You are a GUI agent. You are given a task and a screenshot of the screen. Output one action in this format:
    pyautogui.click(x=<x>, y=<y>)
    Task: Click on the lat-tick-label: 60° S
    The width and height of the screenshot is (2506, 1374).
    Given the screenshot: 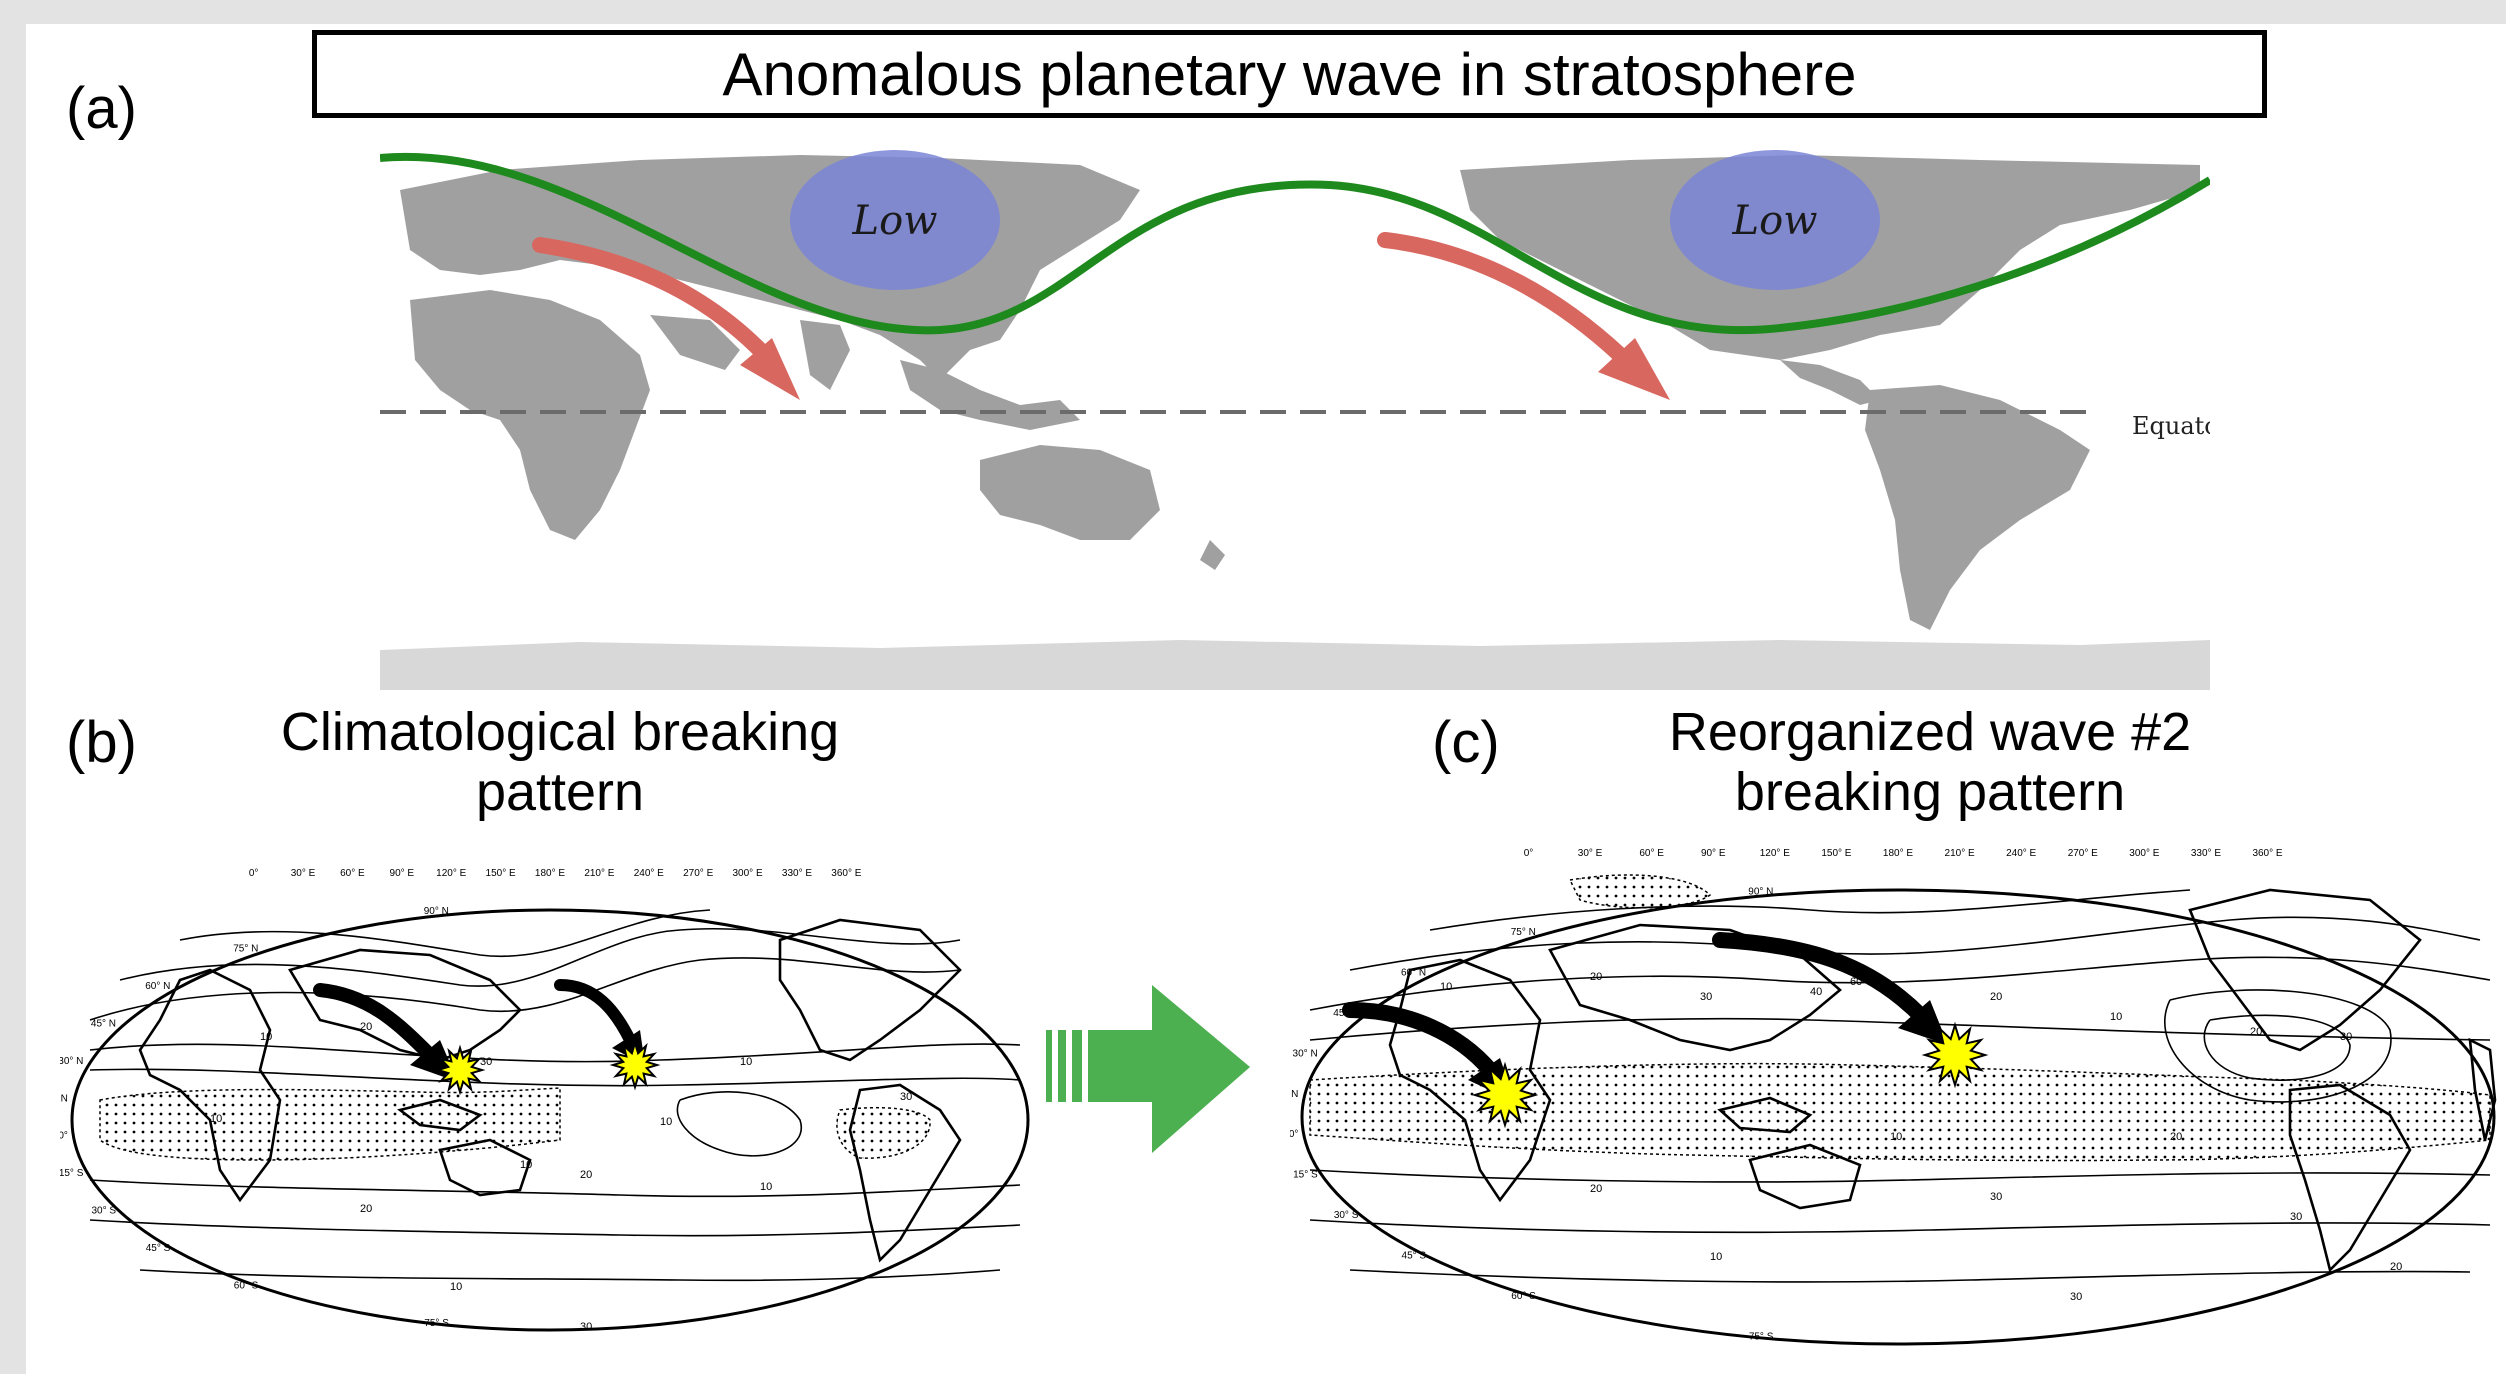 What is the action you would take?
    pyautogui.click(x=1523, y=1296)
    